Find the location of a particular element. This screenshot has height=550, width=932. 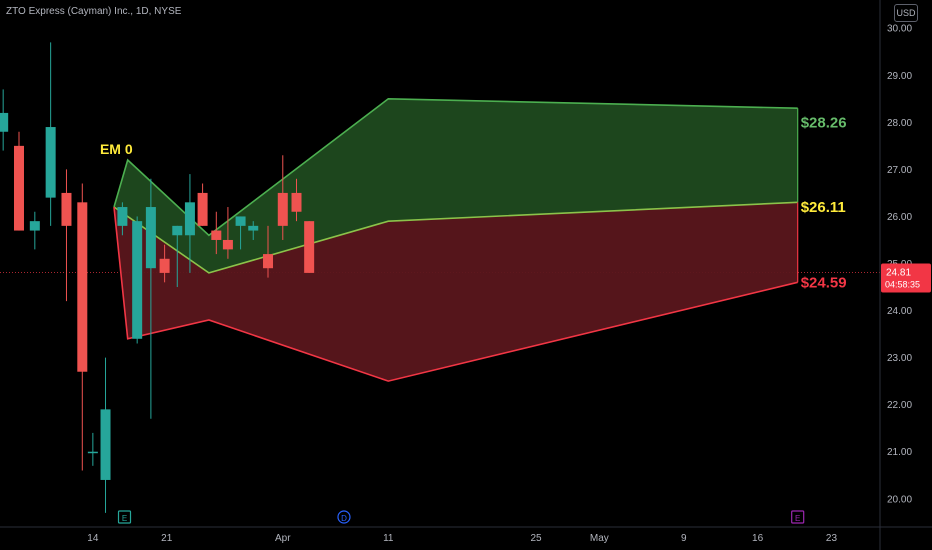

time-tick-label: 14 is located at coordinates (93, 538).